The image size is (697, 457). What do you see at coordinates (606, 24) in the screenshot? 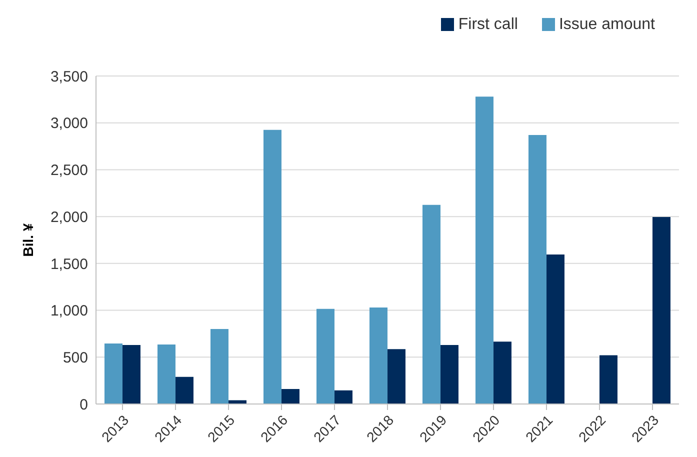
I see `legend-label: Issue amount` at bounding box center [606, 24].